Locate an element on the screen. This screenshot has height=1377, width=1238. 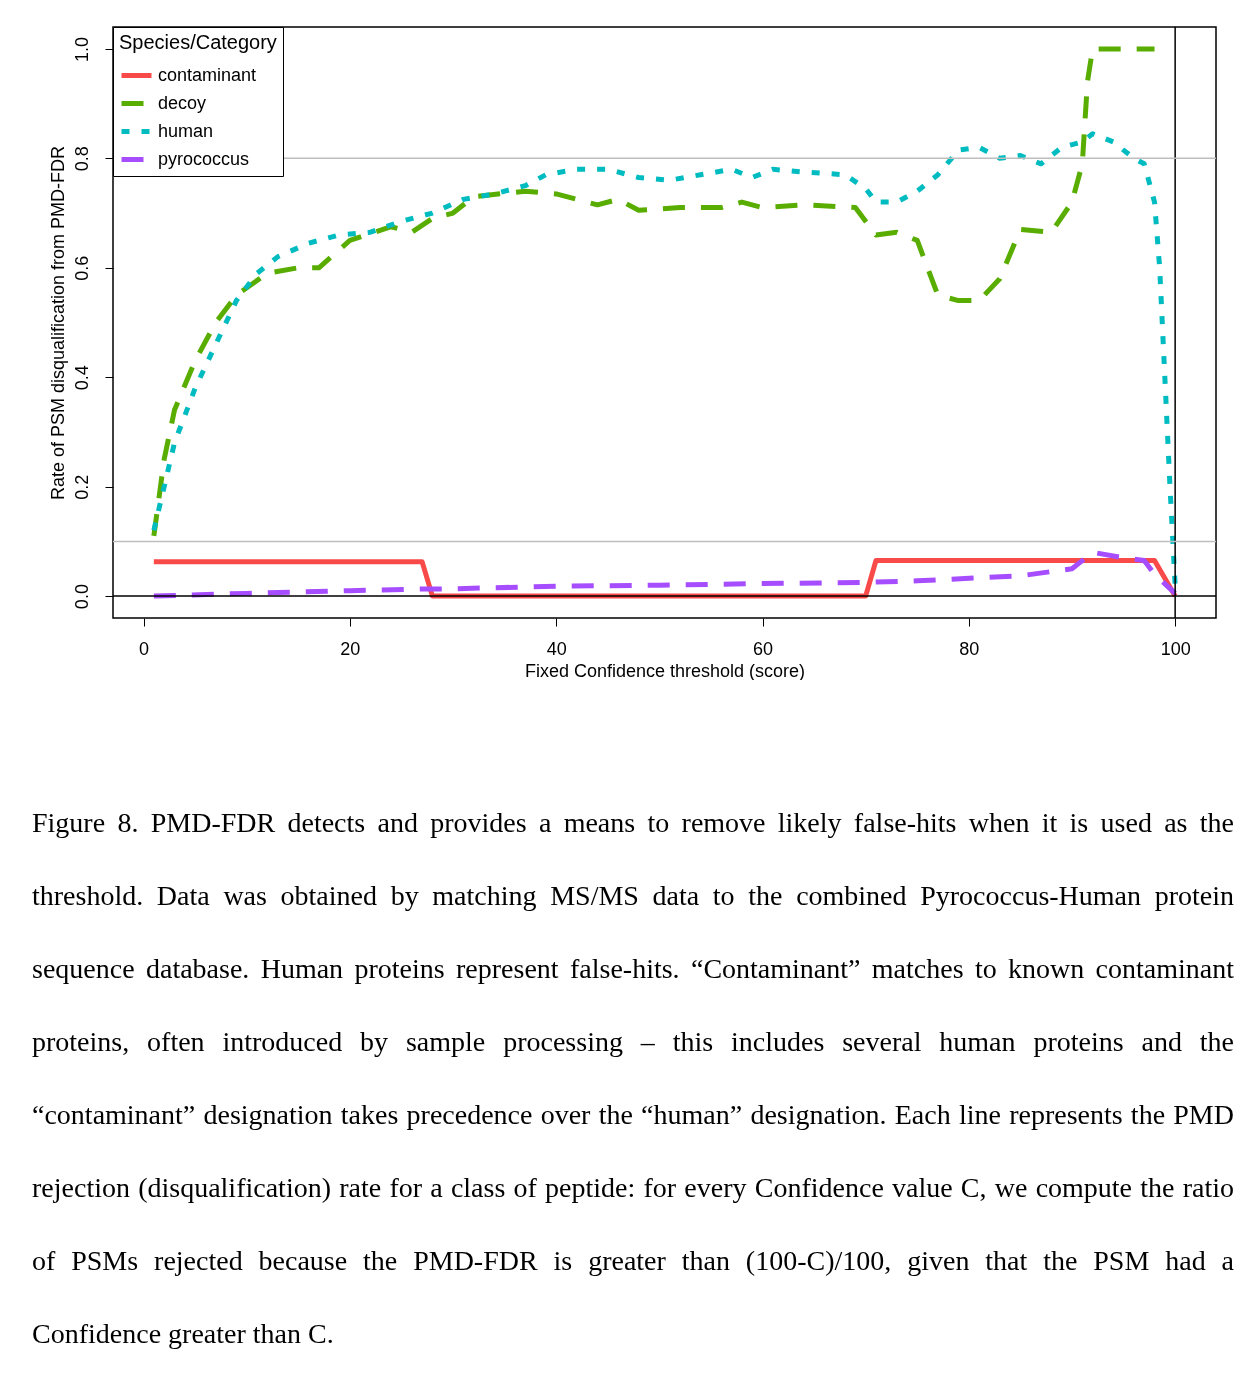
x-tick-label: 0 is located at coordinates (144, 648).